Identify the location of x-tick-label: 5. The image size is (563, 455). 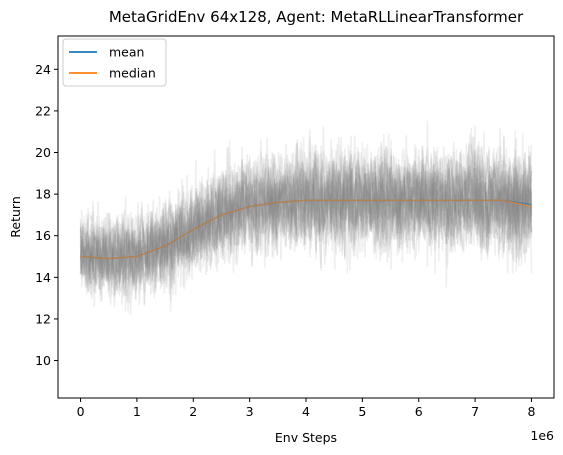
(362, 411).